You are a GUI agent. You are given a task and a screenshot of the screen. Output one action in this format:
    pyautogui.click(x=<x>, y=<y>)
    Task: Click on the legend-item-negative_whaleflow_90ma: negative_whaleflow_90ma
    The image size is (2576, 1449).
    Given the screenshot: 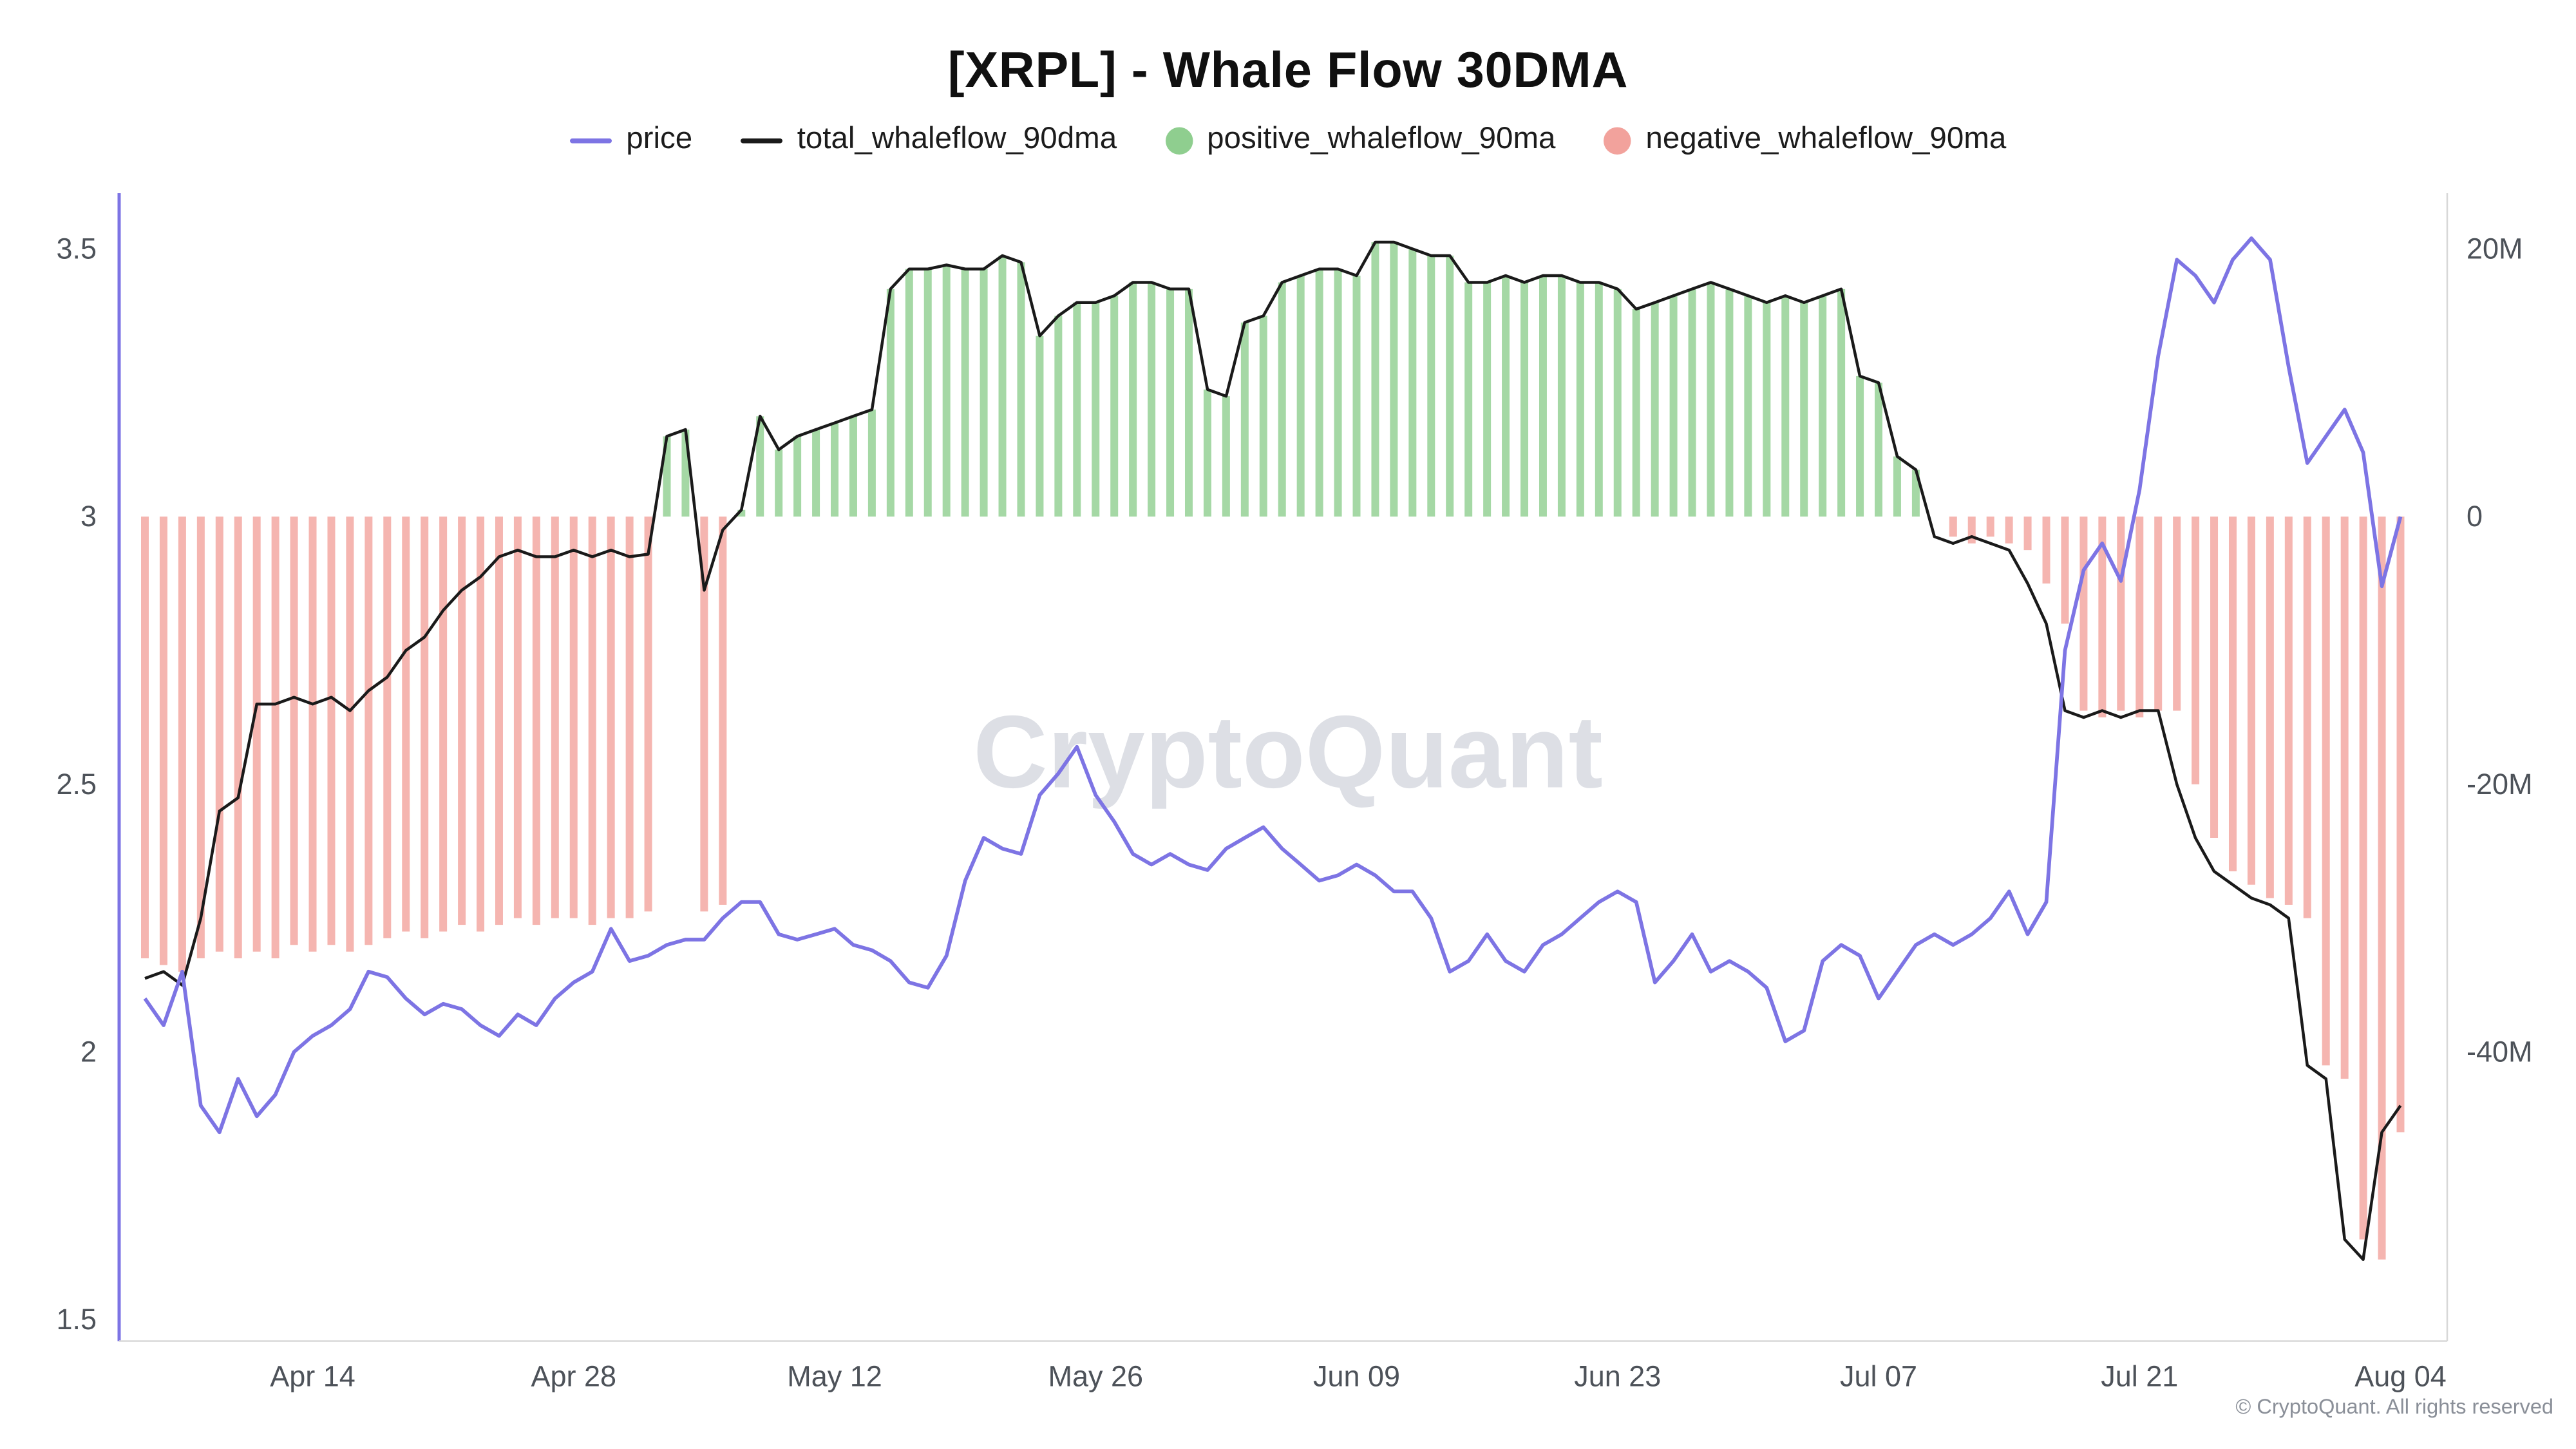 What is the action you would take?
    pyautogui.click(x=1805, y=140)
    